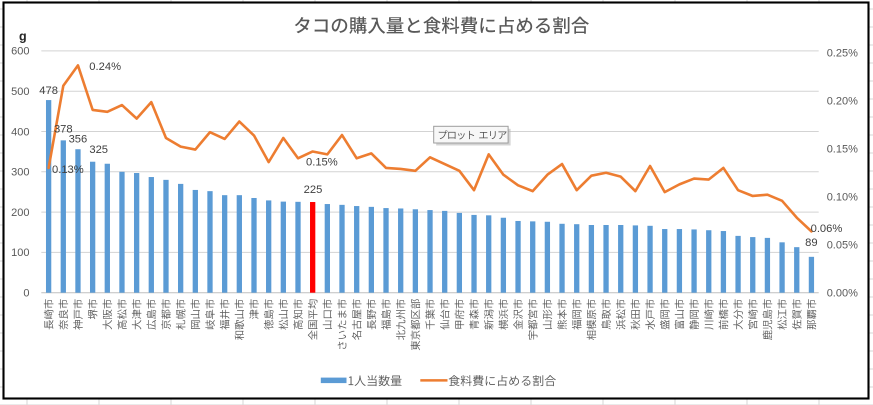  What do you see at coordinates (842, 102) in the screenshot?
I see `svg-text: 0.20%` at bounding box center [842, 102].